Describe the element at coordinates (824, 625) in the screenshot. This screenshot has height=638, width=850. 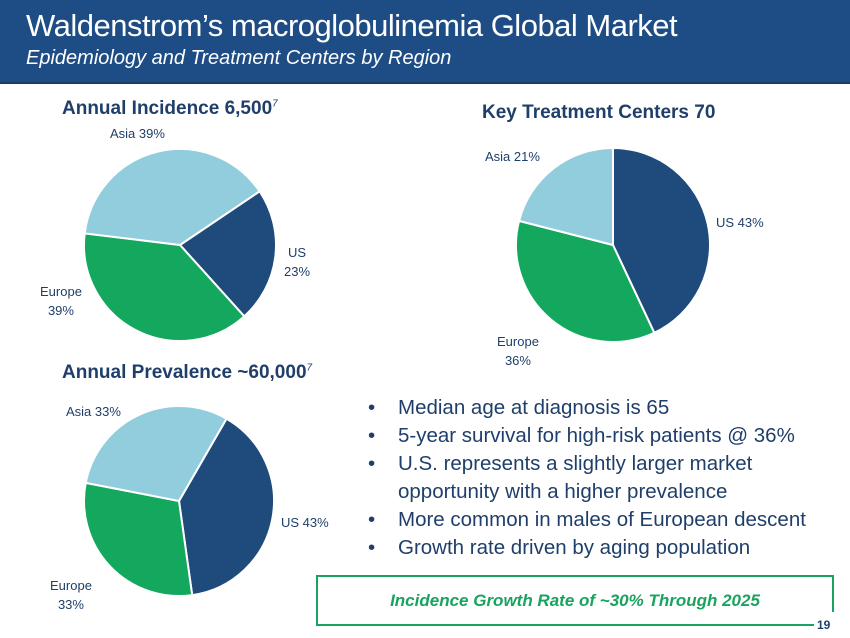
I see `page-number: 19` at that location.